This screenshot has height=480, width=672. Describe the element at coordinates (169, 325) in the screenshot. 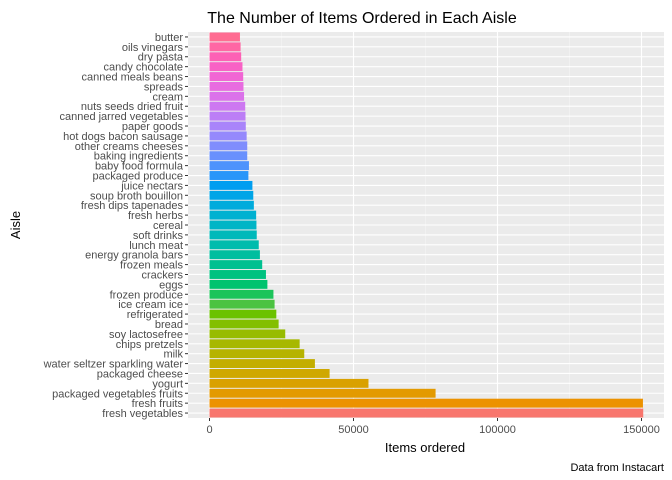

I see `y-tick-label: bread` at that location.